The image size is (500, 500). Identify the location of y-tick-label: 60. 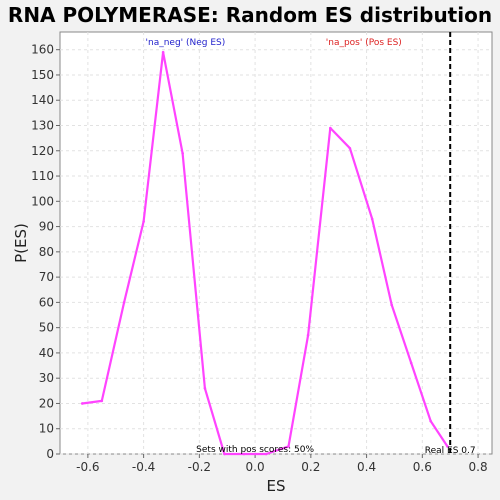
(46, 302).